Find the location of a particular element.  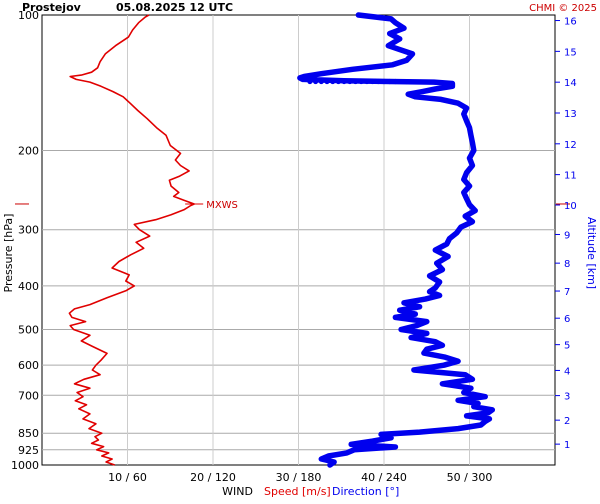

pressure-tick-label: 600 is located at coordinates (28, 365).